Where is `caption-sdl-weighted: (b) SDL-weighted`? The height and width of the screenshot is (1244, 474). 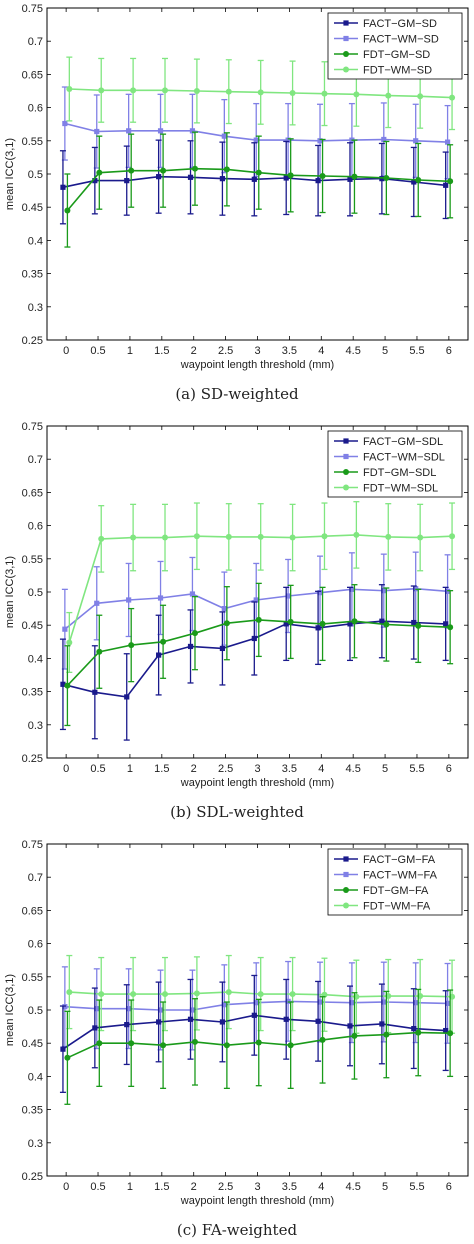
caption-sdl-weighted: (b) SDL-weighted is located at coordinates (237, 812).